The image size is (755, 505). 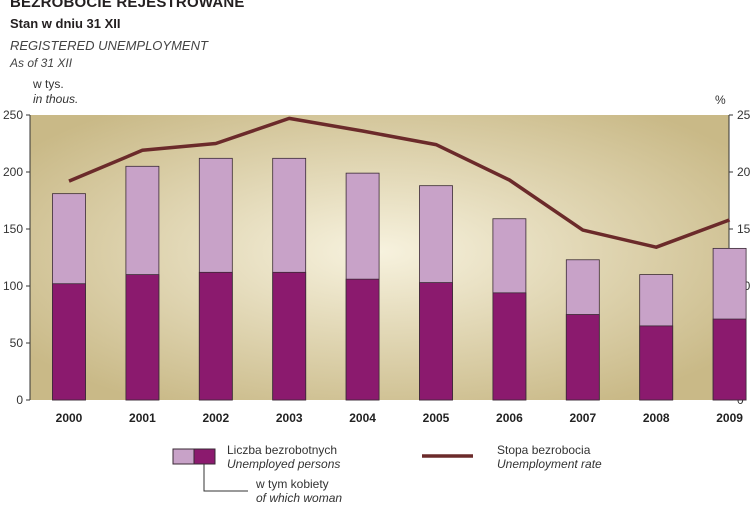 I want to click on x-axis-tick-label: 2005, so click(x=436, y=418).